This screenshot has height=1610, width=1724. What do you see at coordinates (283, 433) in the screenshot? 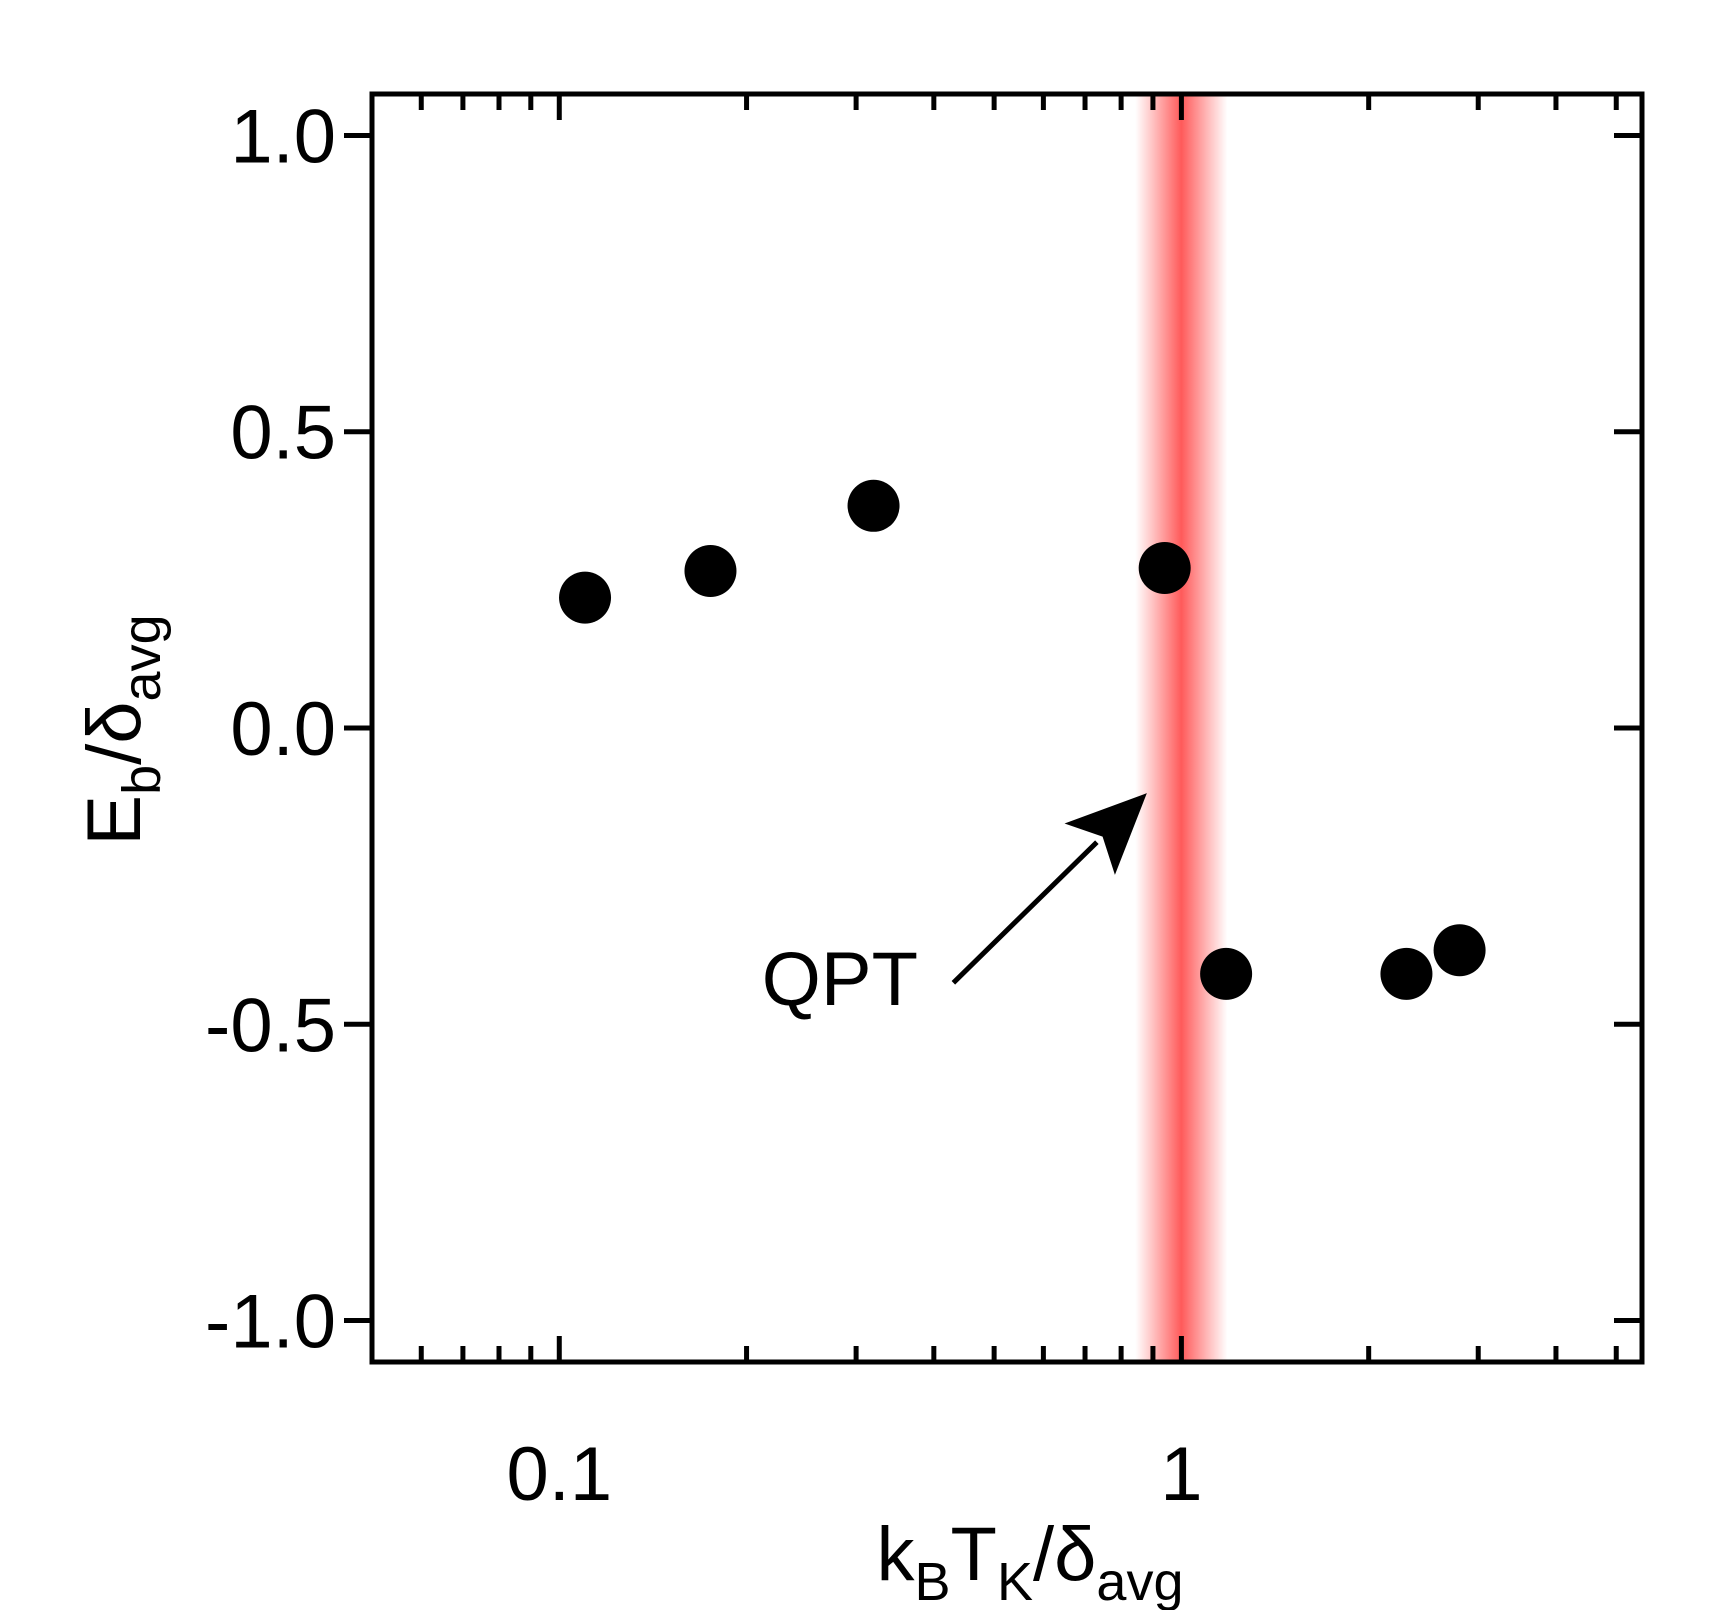
I see `y-tick-label: 0.5` at bounding box center [283, 433].